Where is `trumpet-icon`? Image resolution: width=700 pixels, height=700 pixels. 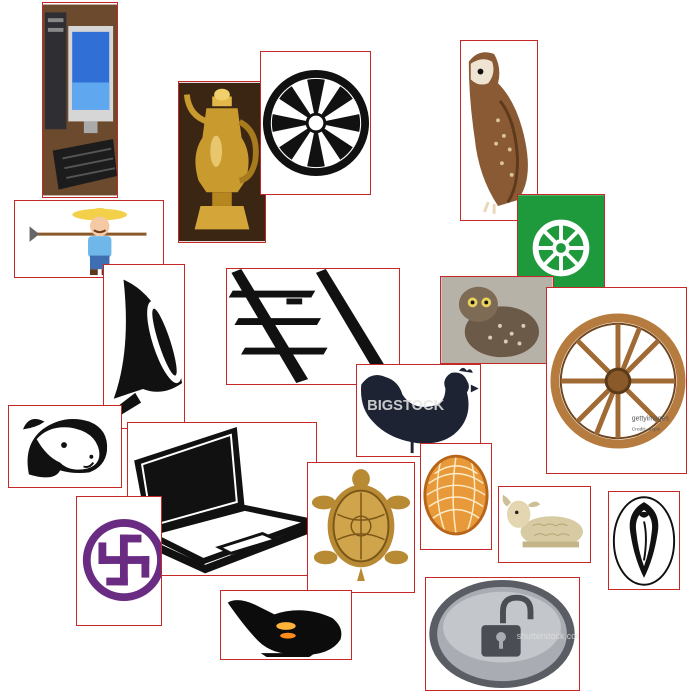 trumpet-icon is located at coordinates (144, 346).